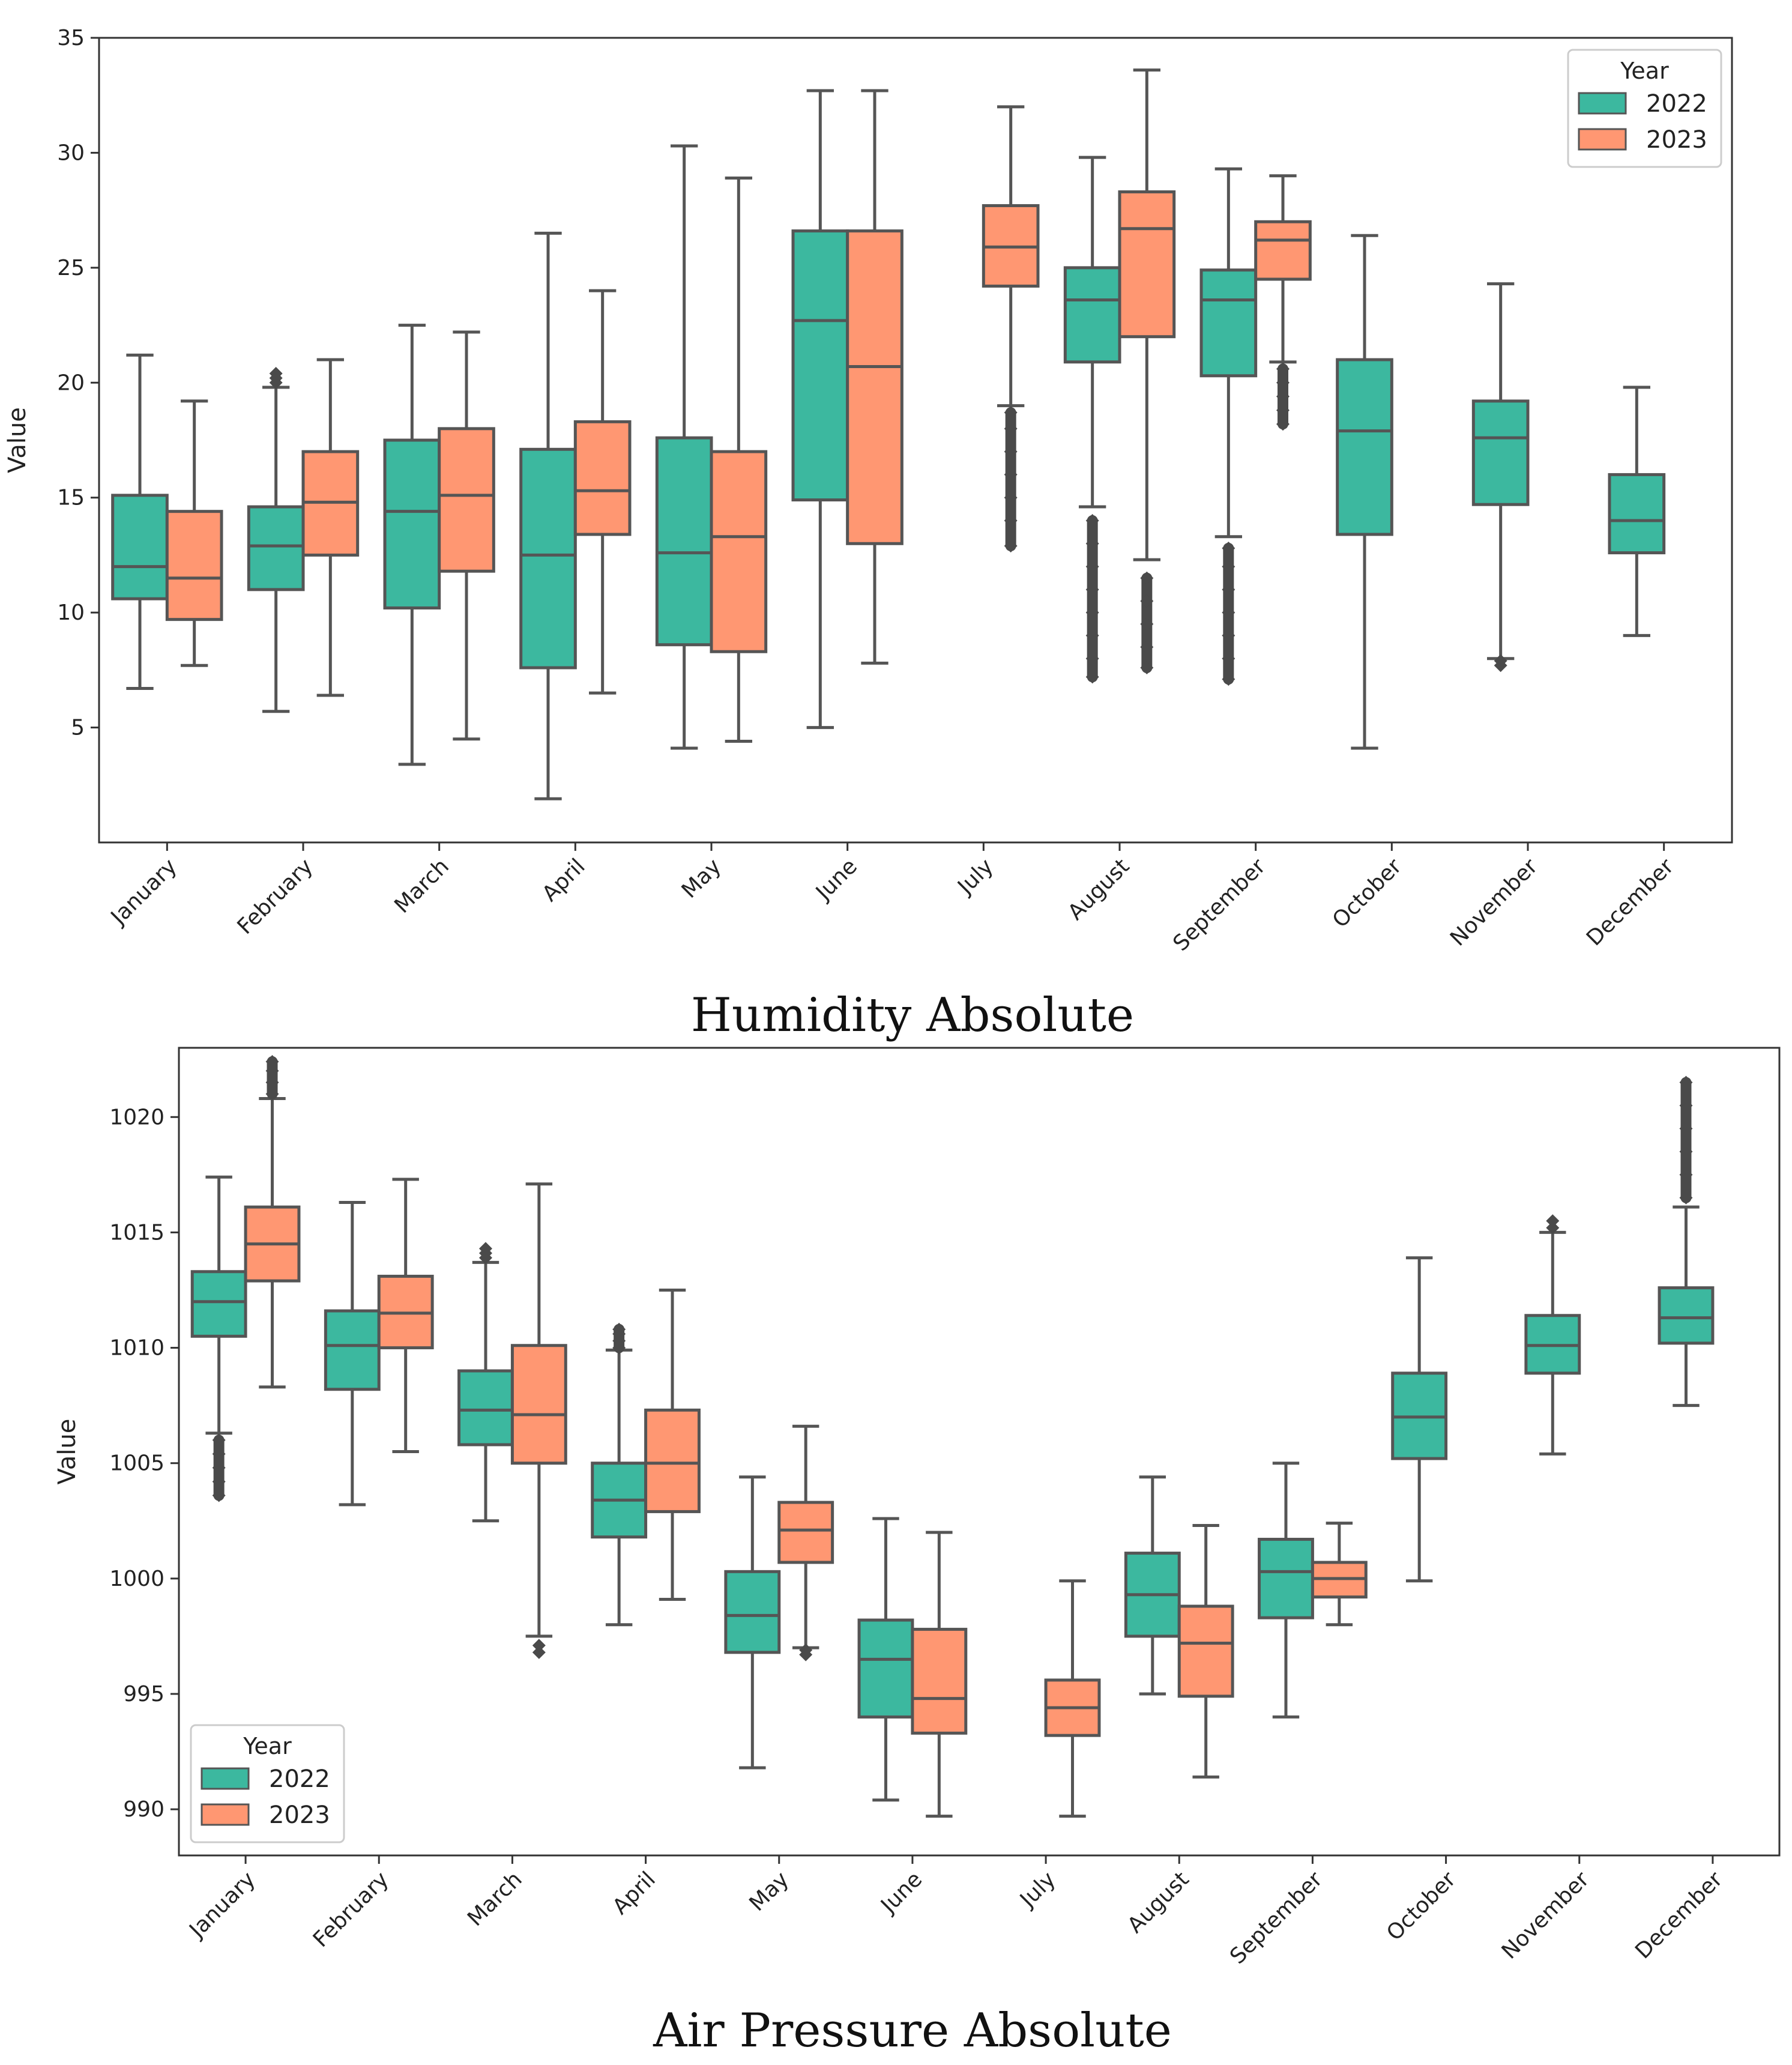 This screenshot has height=2065, width=1792. I want to click on humidity-legend-swatch-2022, so click(1603, 103).